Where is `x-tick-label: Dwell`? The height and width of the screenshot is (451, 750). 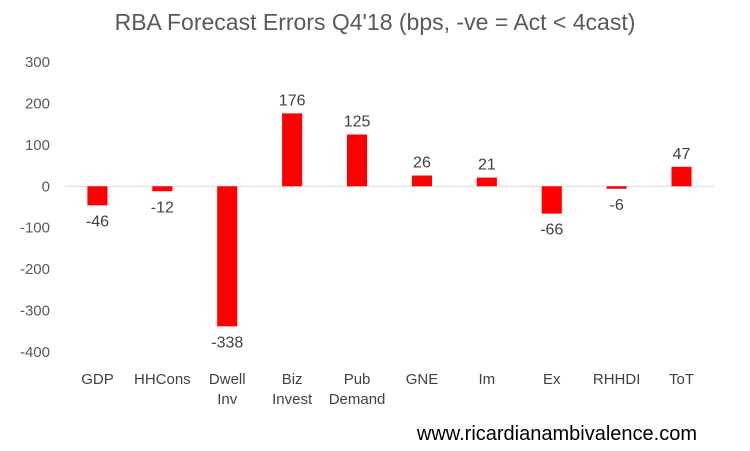
x-tick-label: Dwell is located at coordinates (227, 379).